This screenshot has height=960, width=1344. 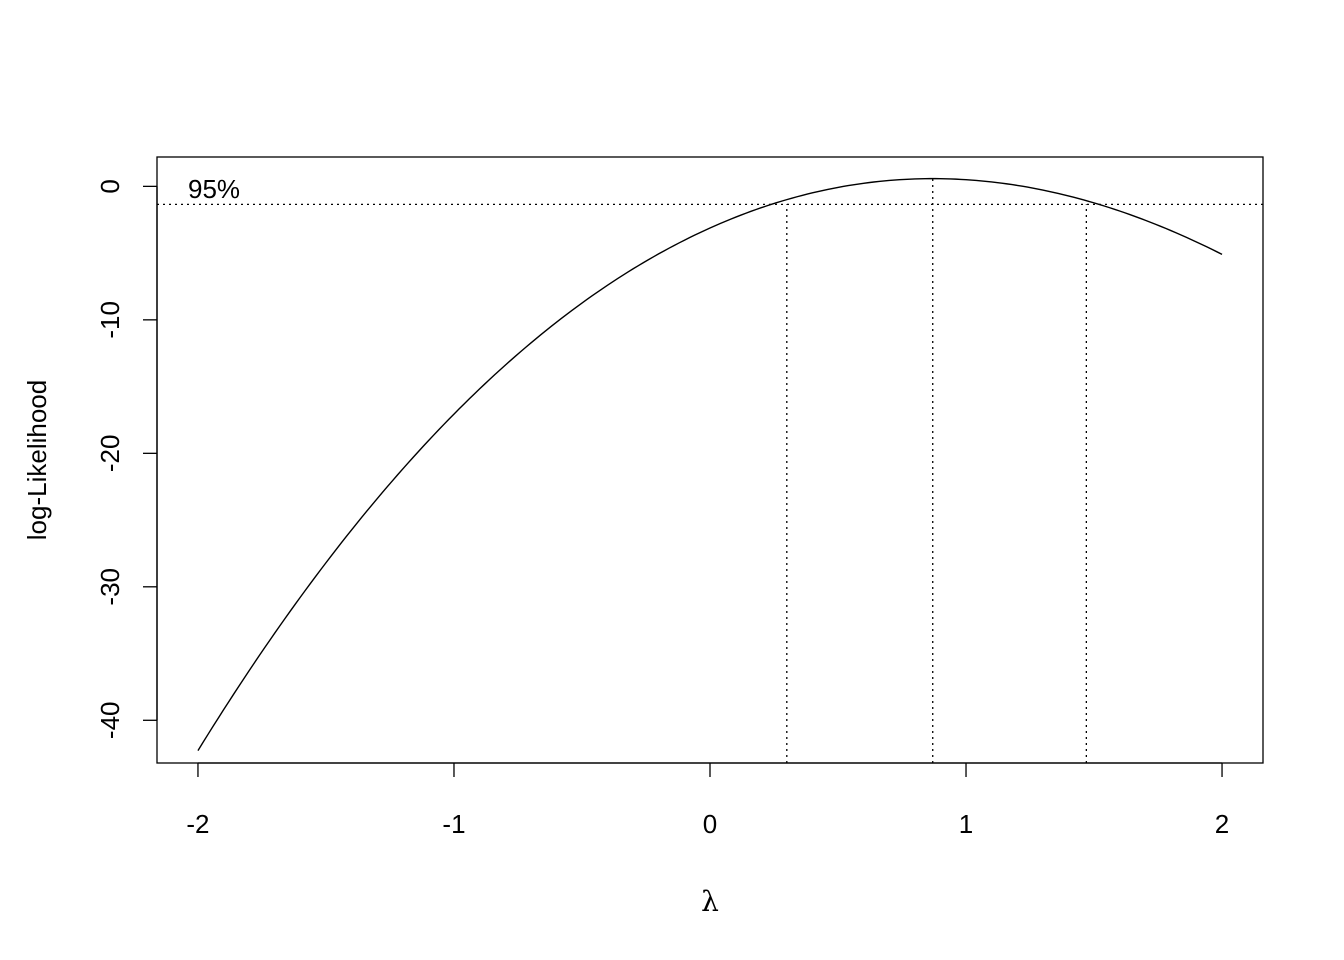 I want to click on x-tick-label: 2, so click(x=1222, y=824).